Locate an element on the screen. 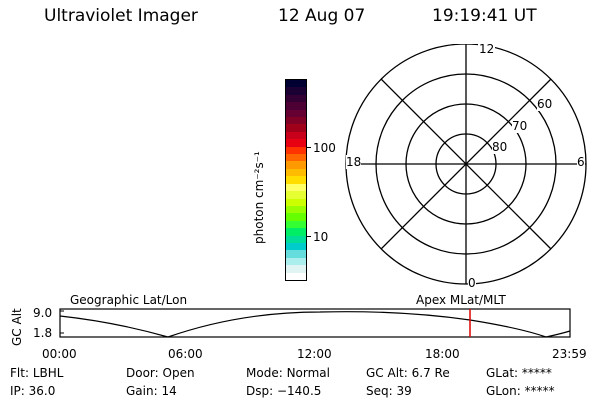 The image size is (600, 400). polar-label-0: 0 is located at coordinates (472, 283).